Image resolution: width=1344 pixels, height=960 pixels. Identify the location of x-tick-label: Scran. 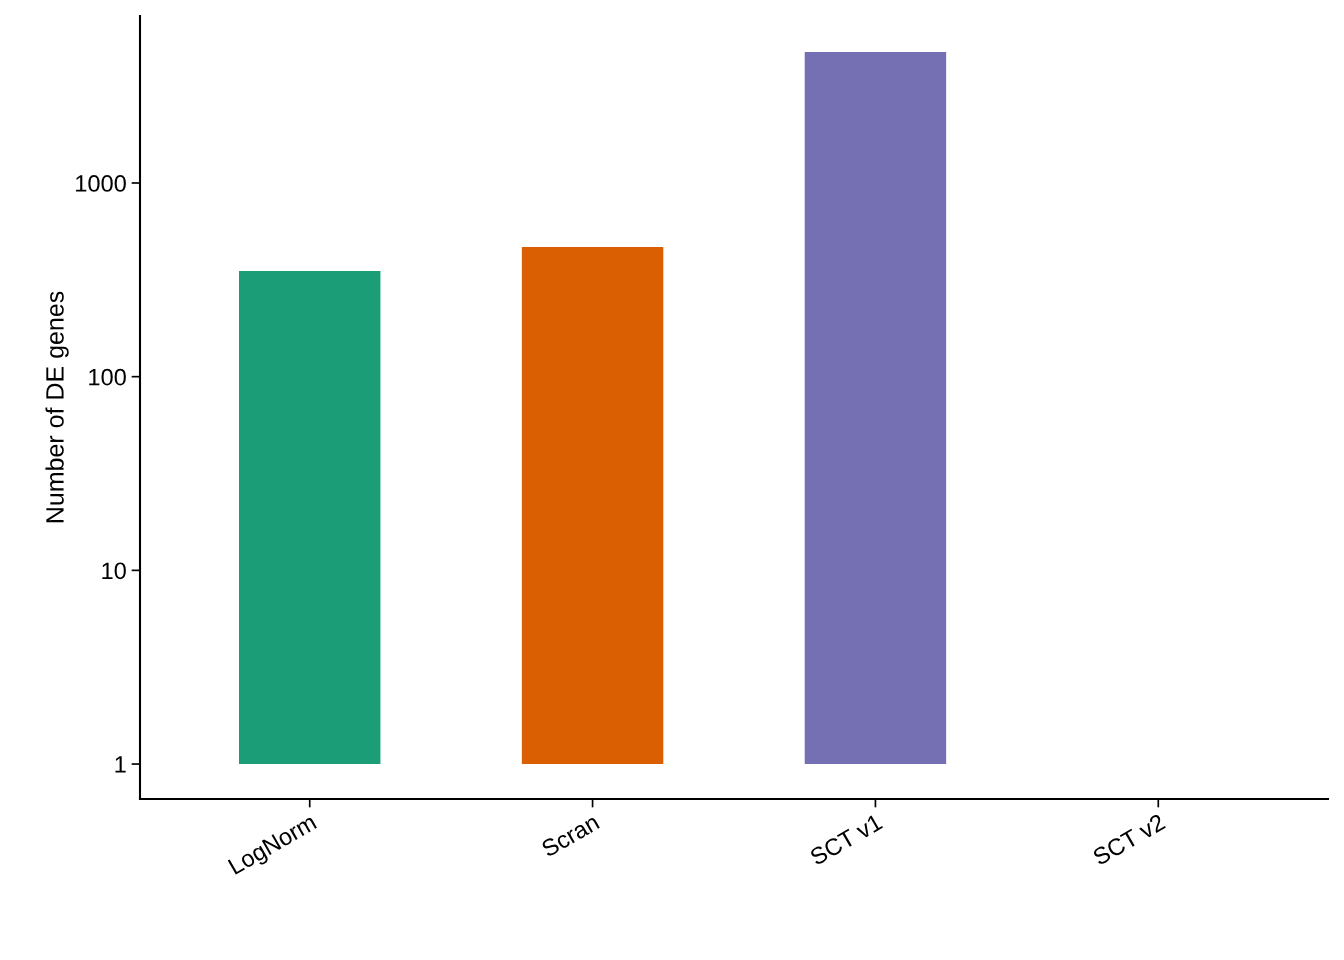
(570, 835).